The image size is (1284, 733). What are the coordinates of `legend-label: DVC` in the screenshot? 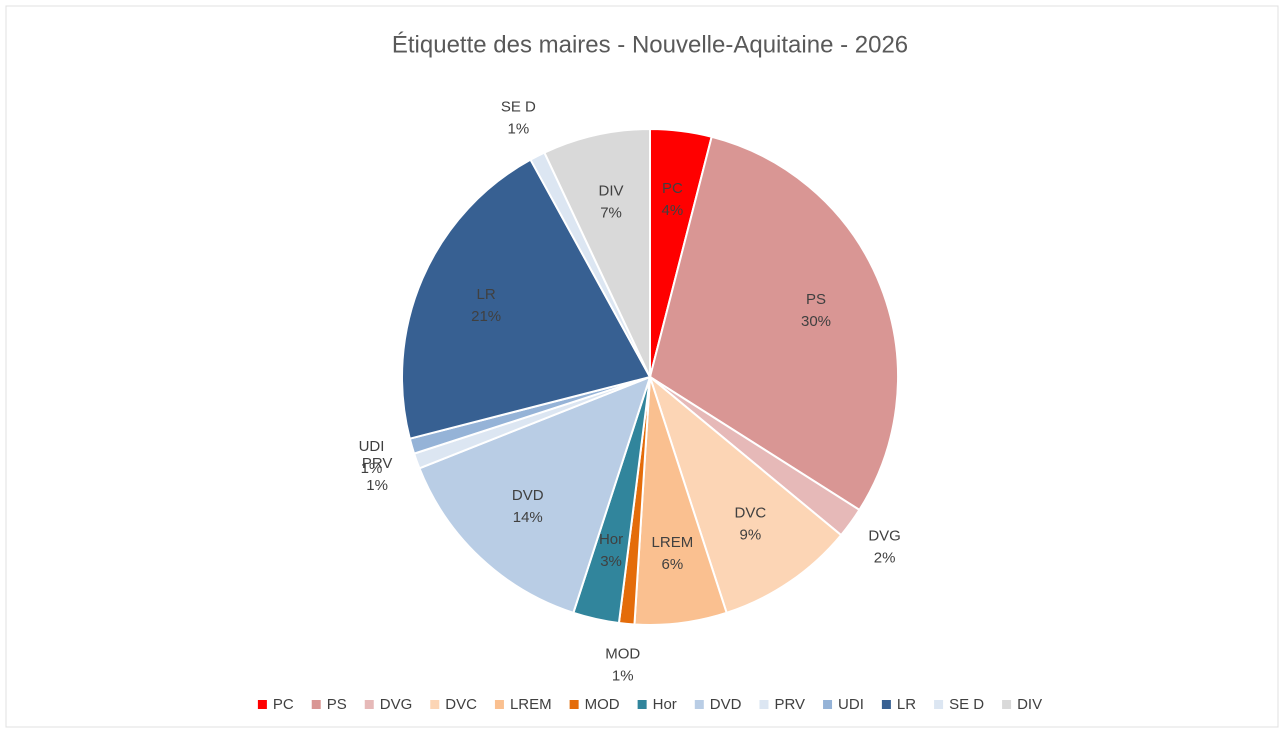 It's located at (461, 704).